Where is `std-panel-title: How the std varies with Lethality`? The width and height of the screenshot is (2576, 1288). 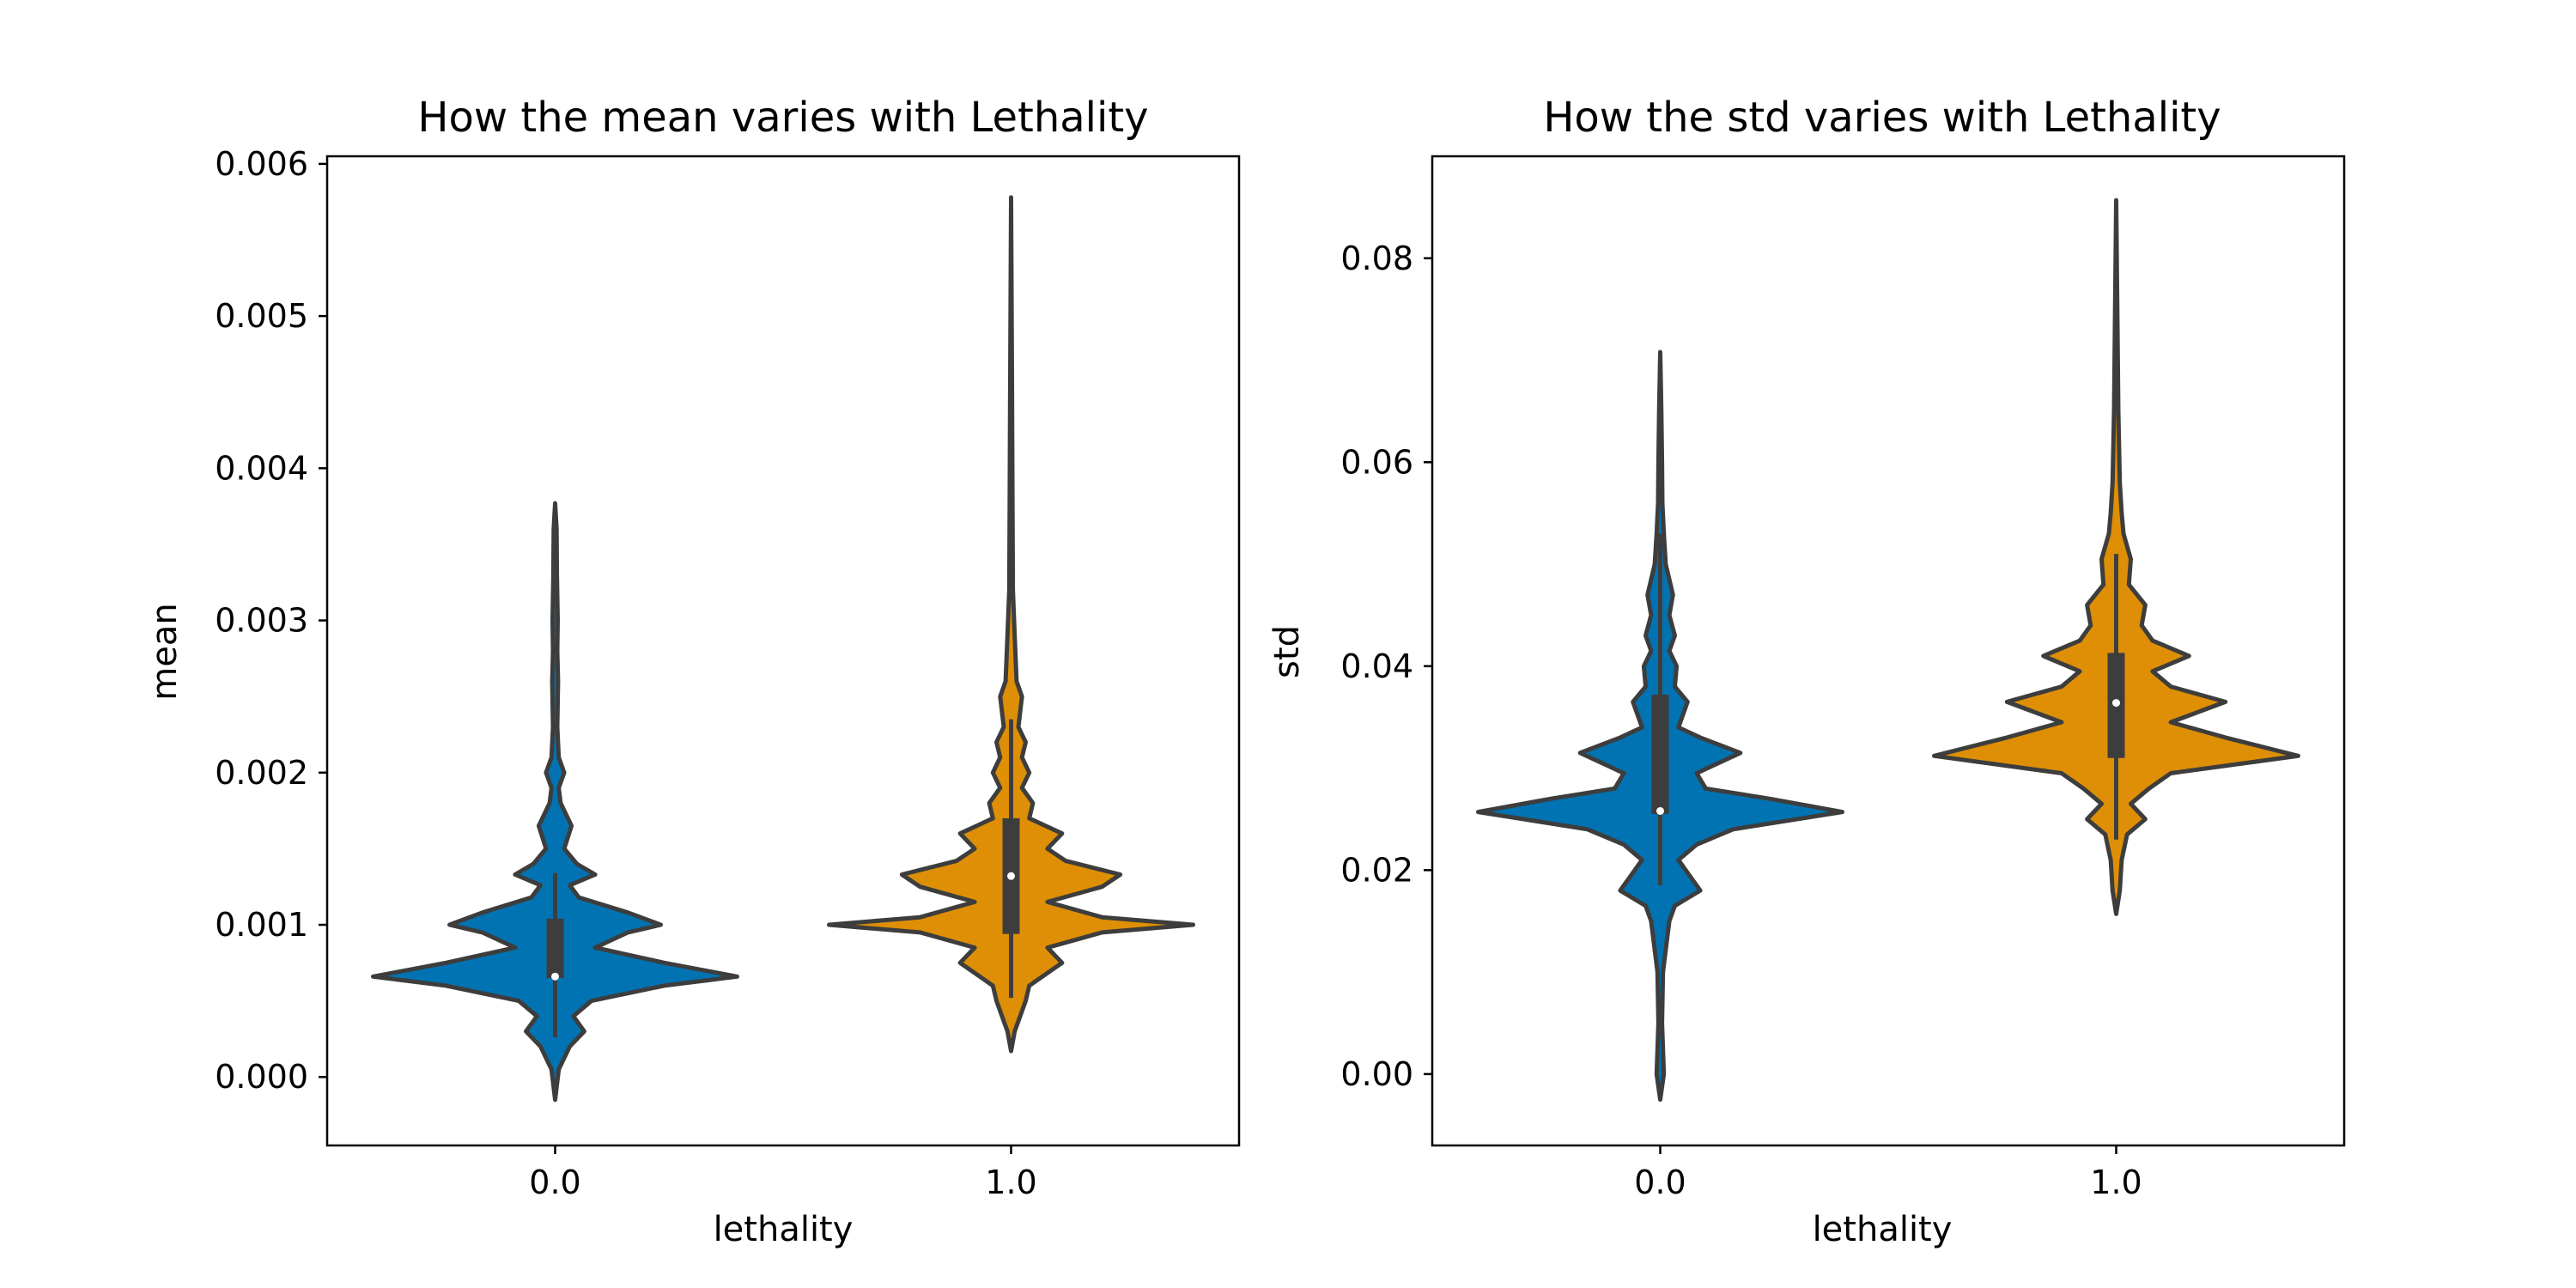 std-panel-title: How the std varies with Lethality is located at coordinates (1882, 118).